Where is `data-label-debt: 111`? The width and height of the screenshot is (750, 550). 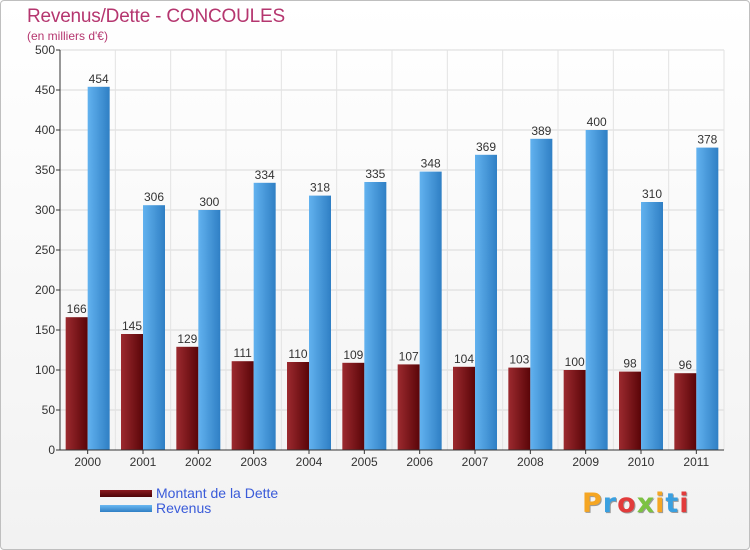
data-label-debt: 111 is located at coordinates (243, 353).